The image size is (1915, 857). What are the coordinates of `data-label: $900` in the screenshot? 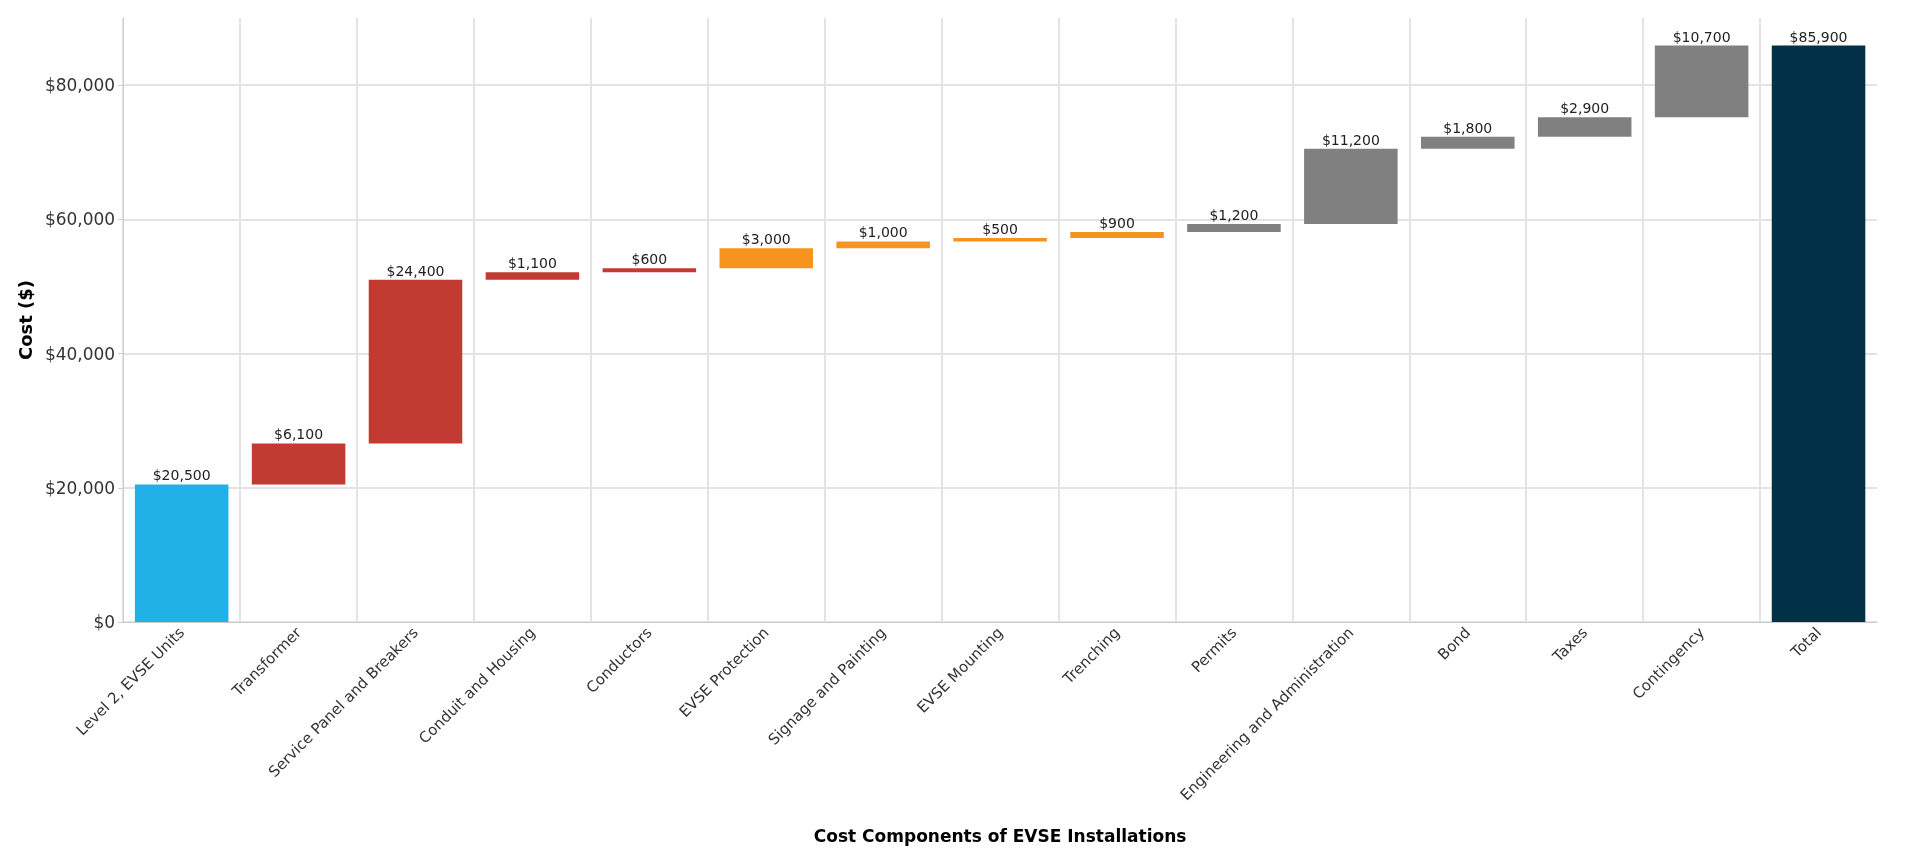 It's located at (1117, 223).